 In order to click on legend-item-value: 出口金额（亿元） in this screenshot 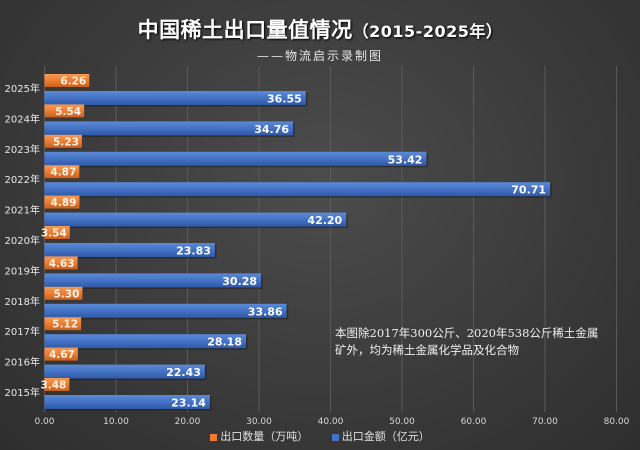, I will do `click(380, 436)`.